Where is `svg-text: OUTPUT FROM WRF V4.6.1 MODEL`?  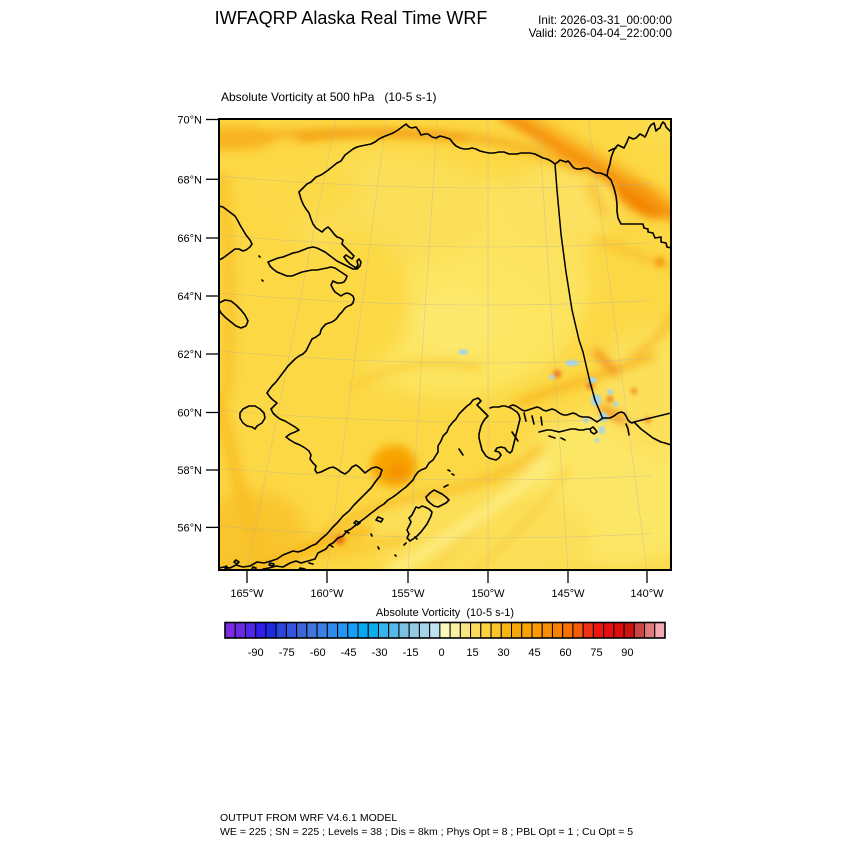 svg-text: OUTPUT FROM WRF V4.6.1 MODEL is located at coordinates (308, 818).